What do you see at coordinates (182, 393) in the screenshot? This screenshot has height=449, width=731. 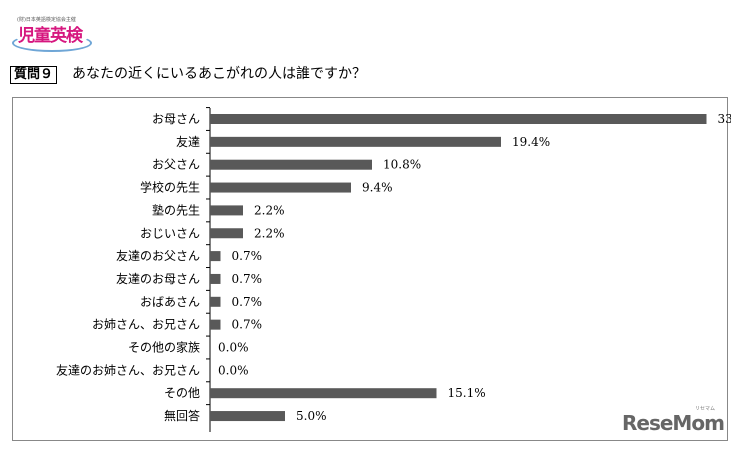 I see `category-label: その他` at bounding box center [182, 393].